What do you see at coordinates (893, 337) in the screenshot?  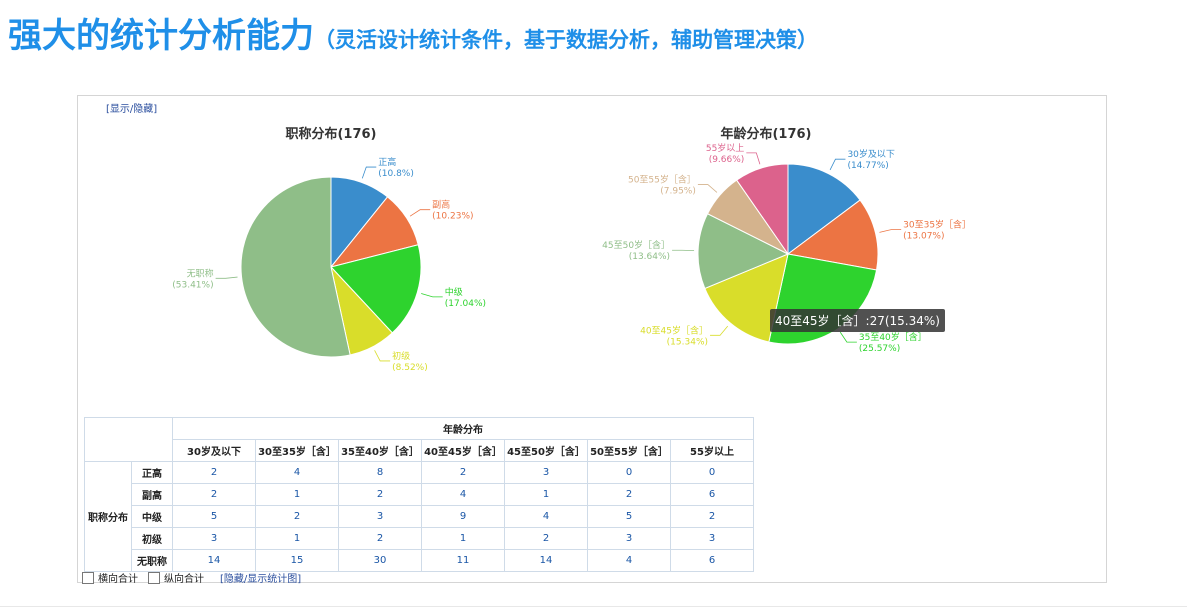 I see `slice-label: 35至40岁［含］` at bounding box center [893, 337].